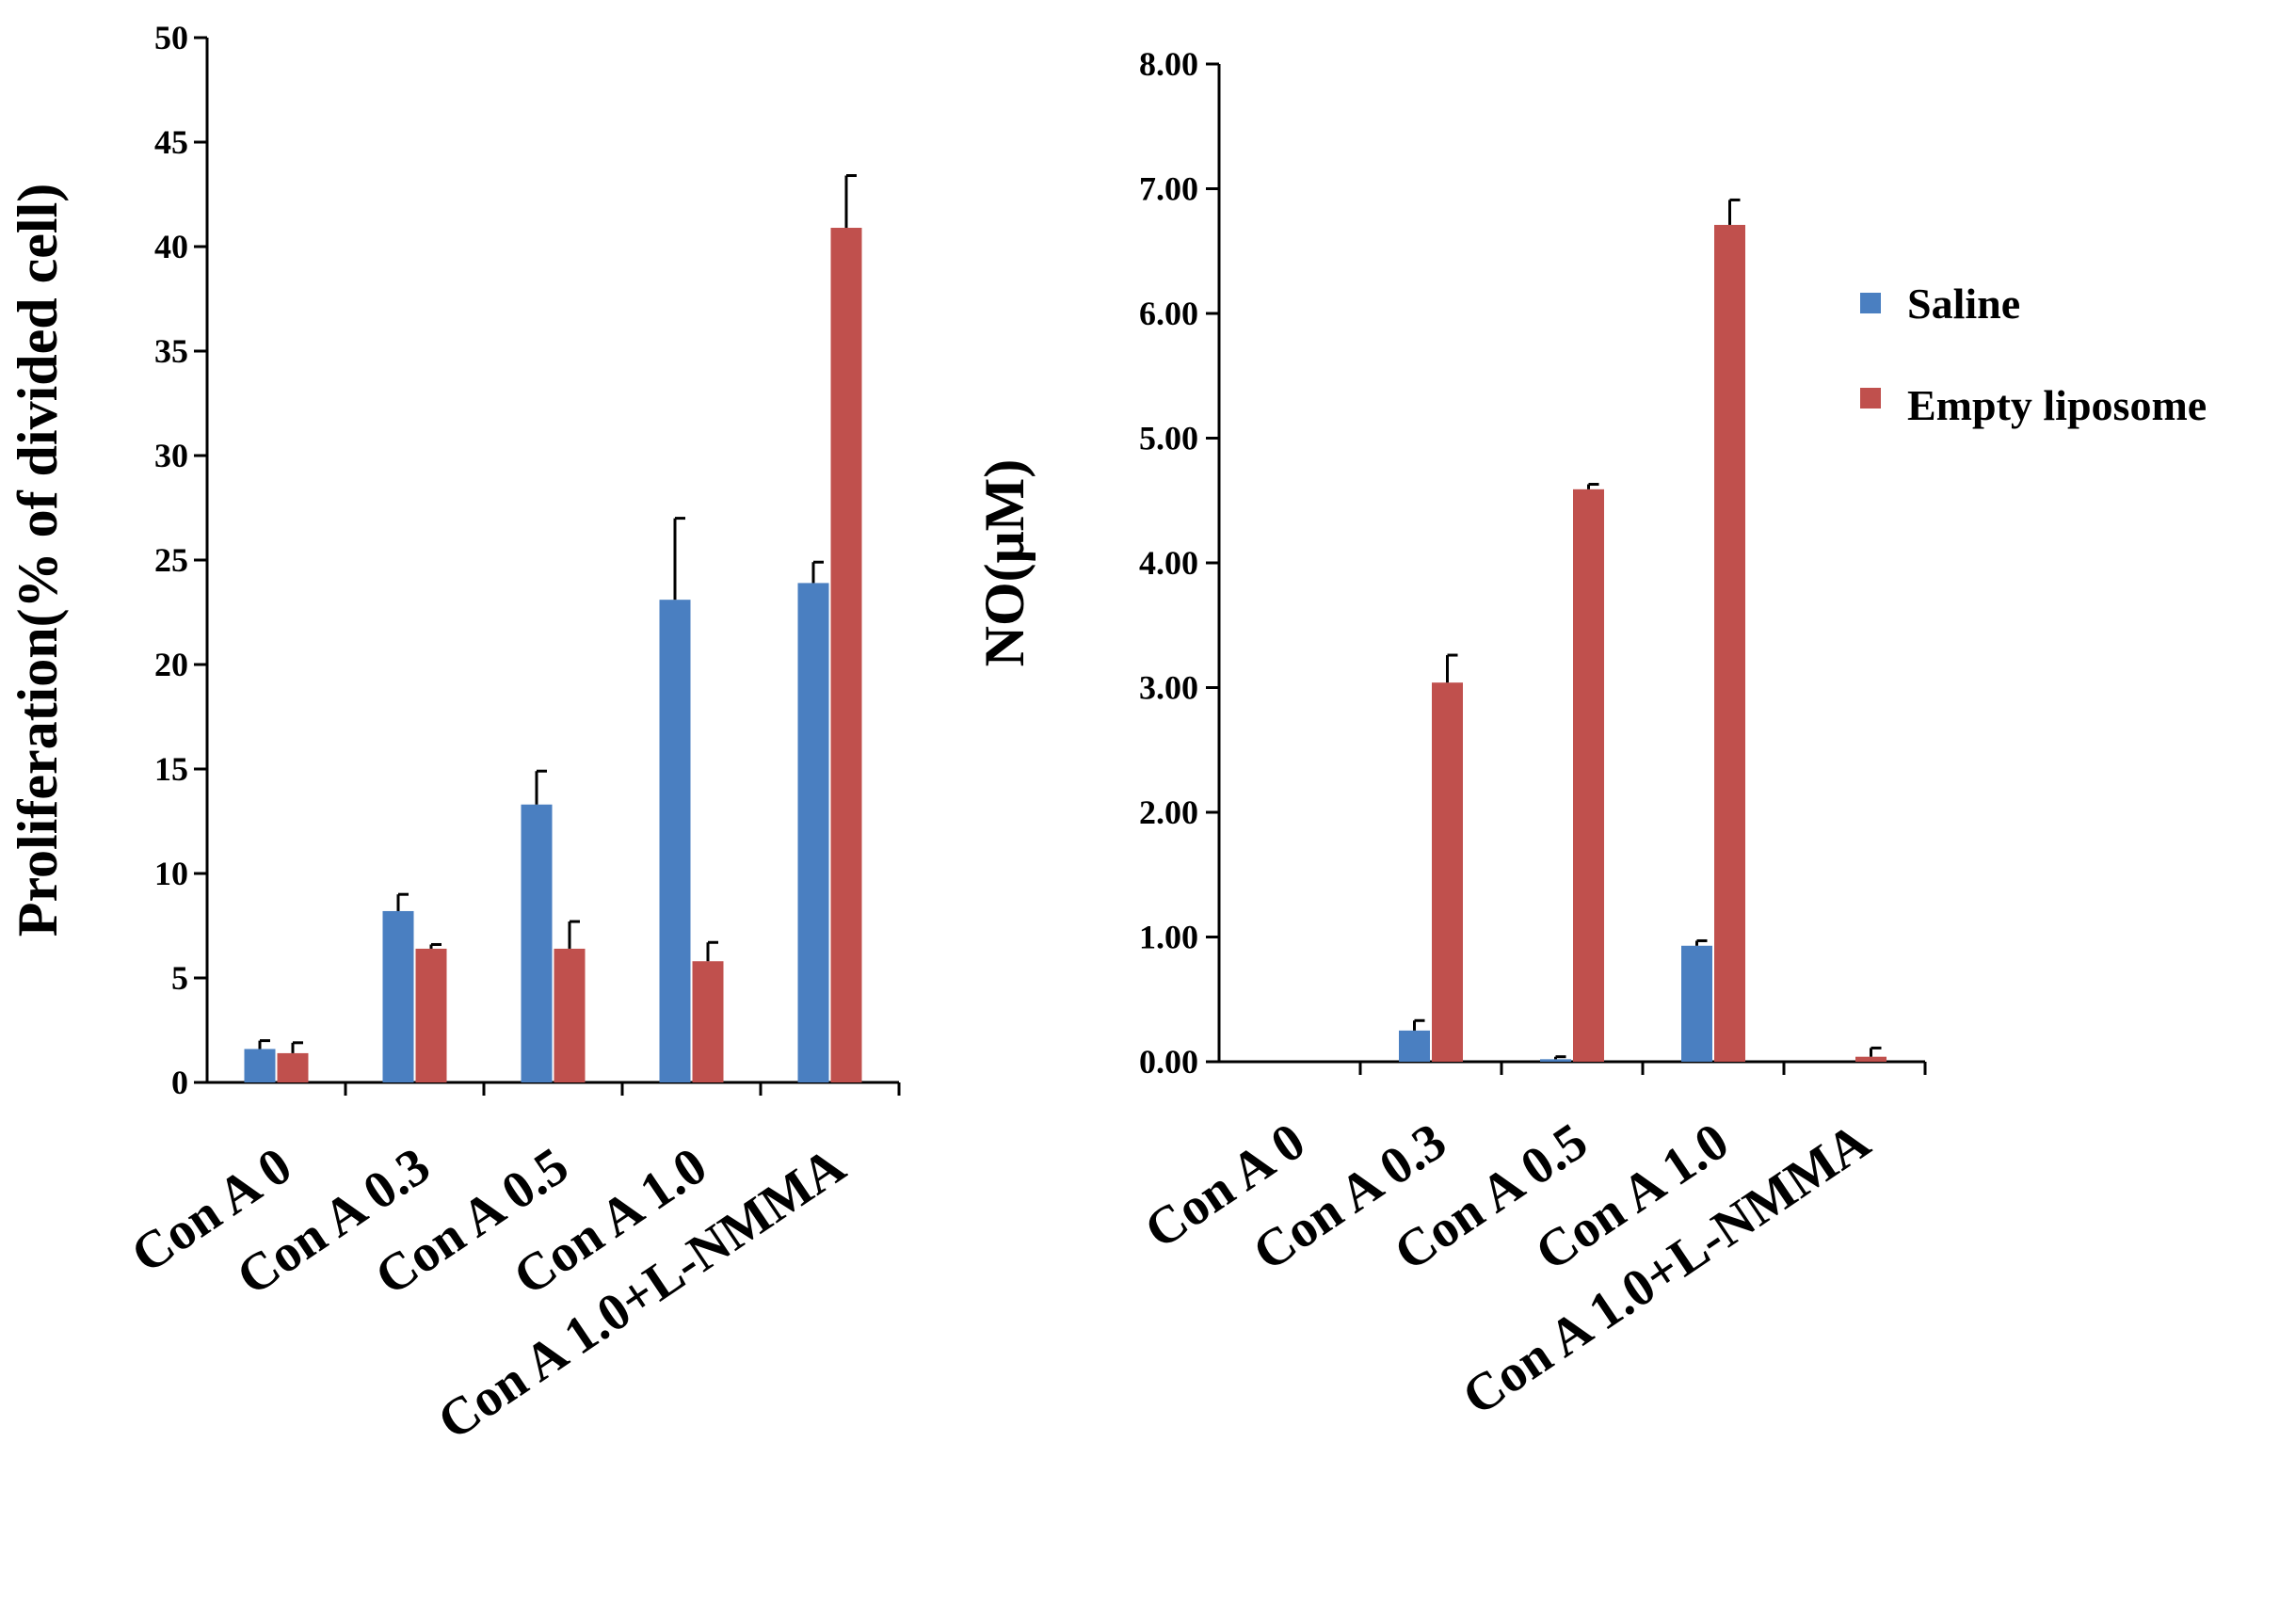 Image resolution: width=2296 pixels, height=1618 pixels. What do you see at coordinates (1871, 303) in the screenshot?
I see `legend-swatch-saline` at bounding box center [1871, 303].